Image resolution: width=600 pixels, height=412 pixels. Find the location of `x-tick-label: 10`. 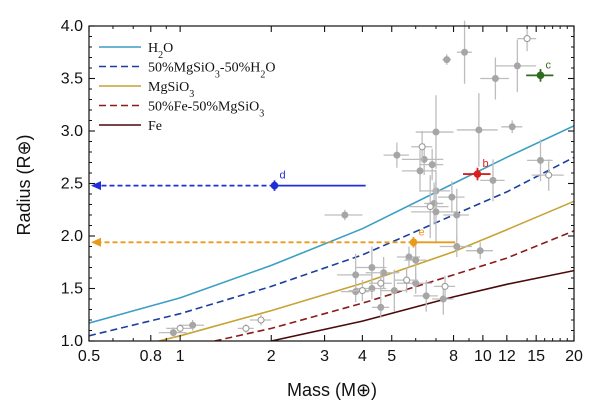

x-tick-label: 10 is located at coordinates (483, 356).